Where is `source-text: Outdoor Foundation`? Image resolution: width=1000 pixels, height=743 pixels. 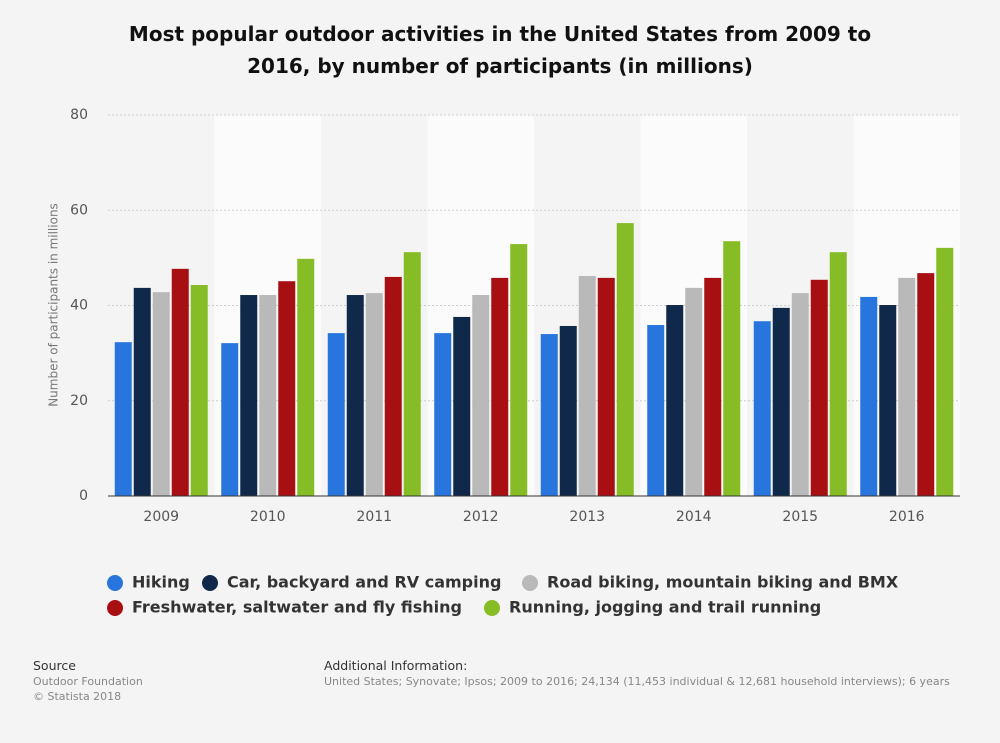
source-text: Outdoor Foundation is located at coordinates (88, 681).